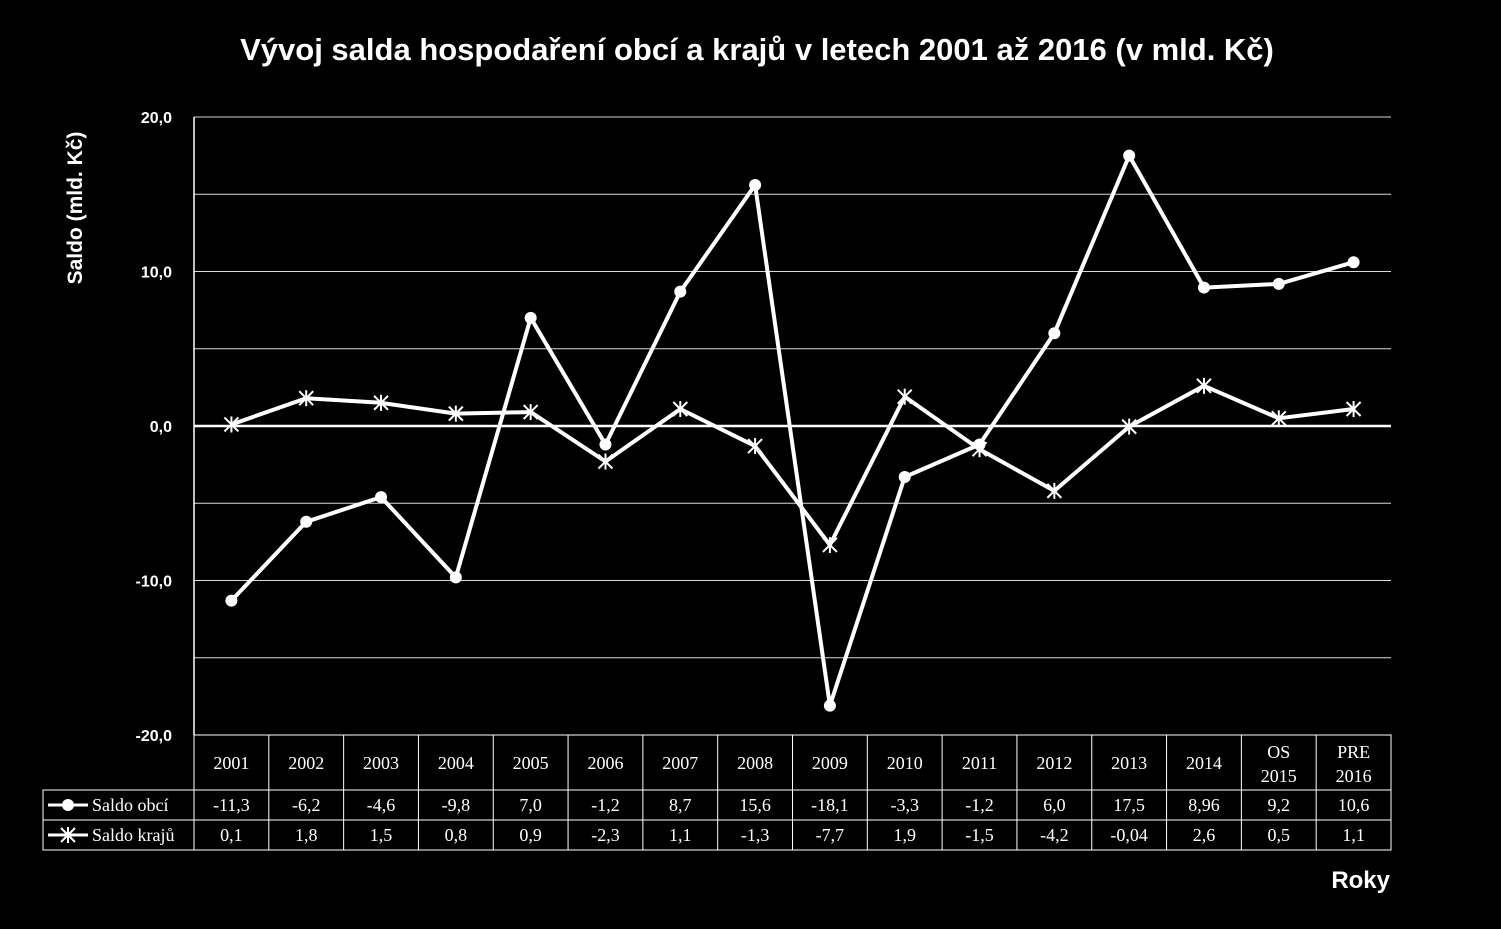 The height and width of the screenshot is (929, 1501). I want to click on table-value: 9,2, so click(1279, 805).